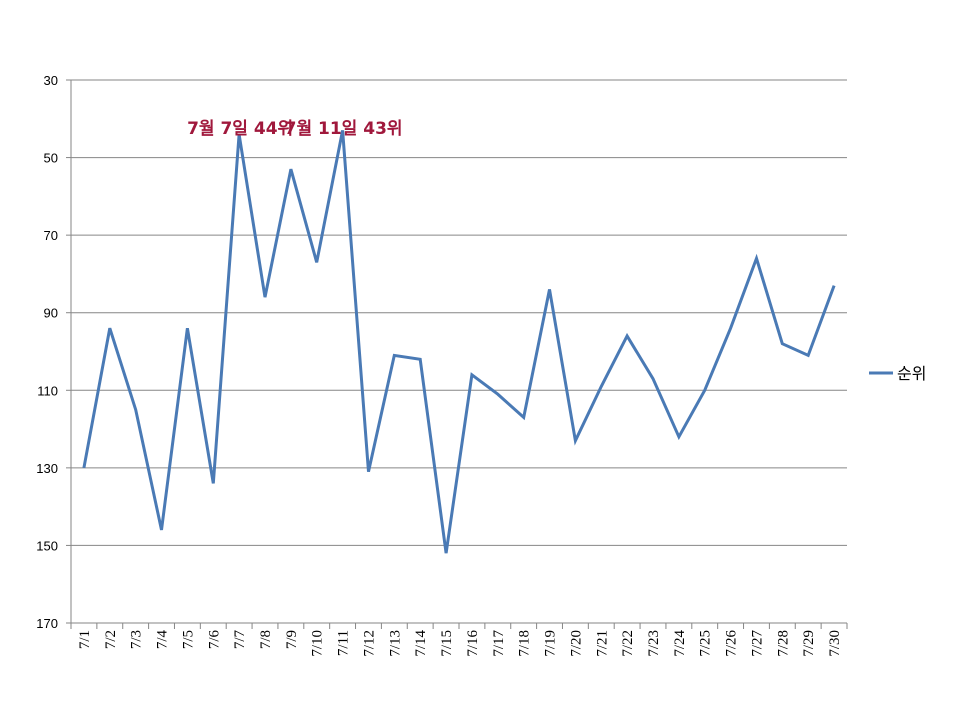 This screenshot has height=725, width=960. What do you see at coordinates (47, 352) in the screenshot?
I see `y-axis-tick-labels: 30 50 70 90 110 130 150 170` at bounding box center [47, 352].